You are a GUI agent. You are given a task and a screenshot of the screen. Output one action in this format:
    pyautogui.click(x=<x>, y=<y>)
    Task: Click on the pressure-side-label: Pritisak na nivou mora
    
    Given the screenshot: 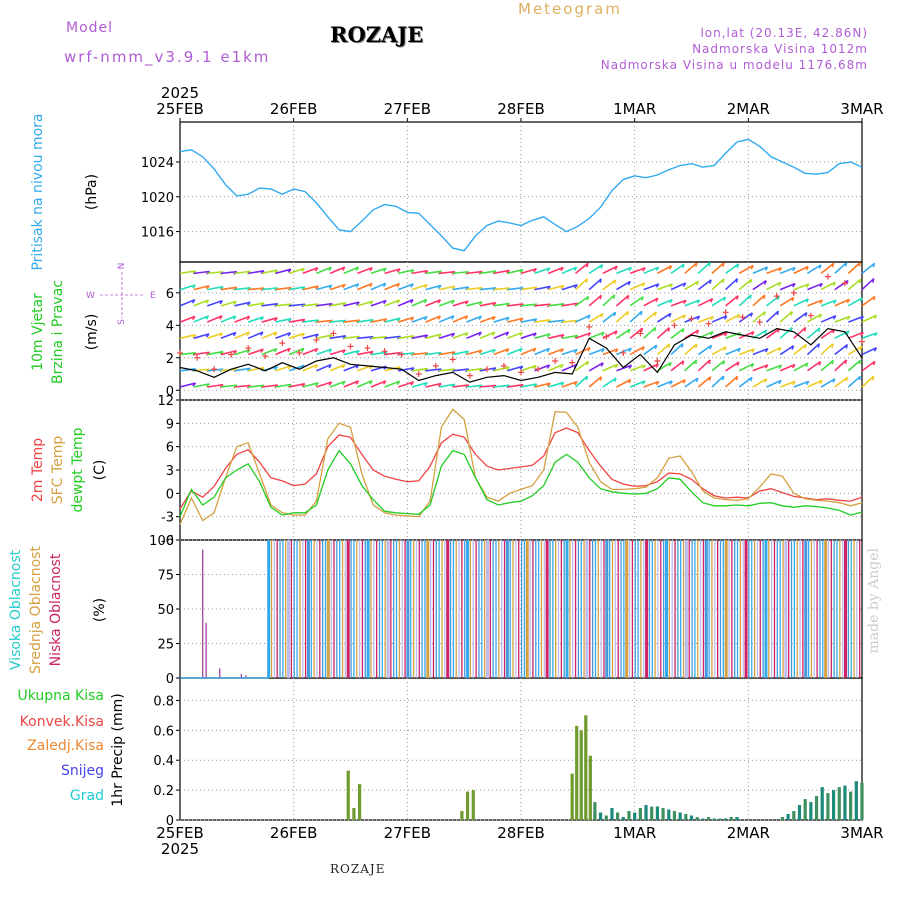 What is the action you would take?
    pyautogui.click(x=38, y=191)
    